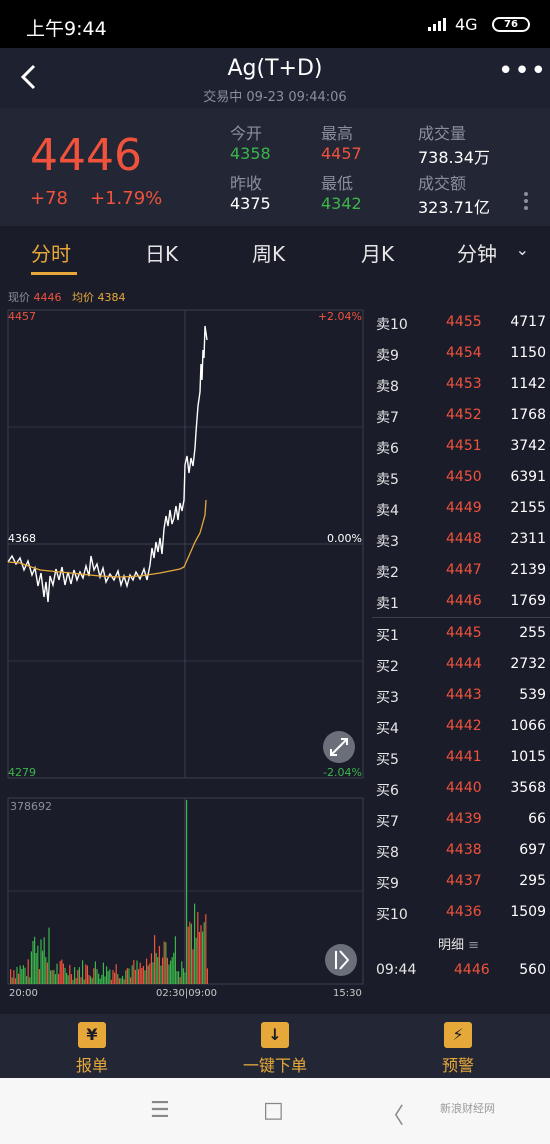  What do you see at coordinates (337, 183) in the screenshot?
I see `low-label: 最低` at bounding box center [337, 183].